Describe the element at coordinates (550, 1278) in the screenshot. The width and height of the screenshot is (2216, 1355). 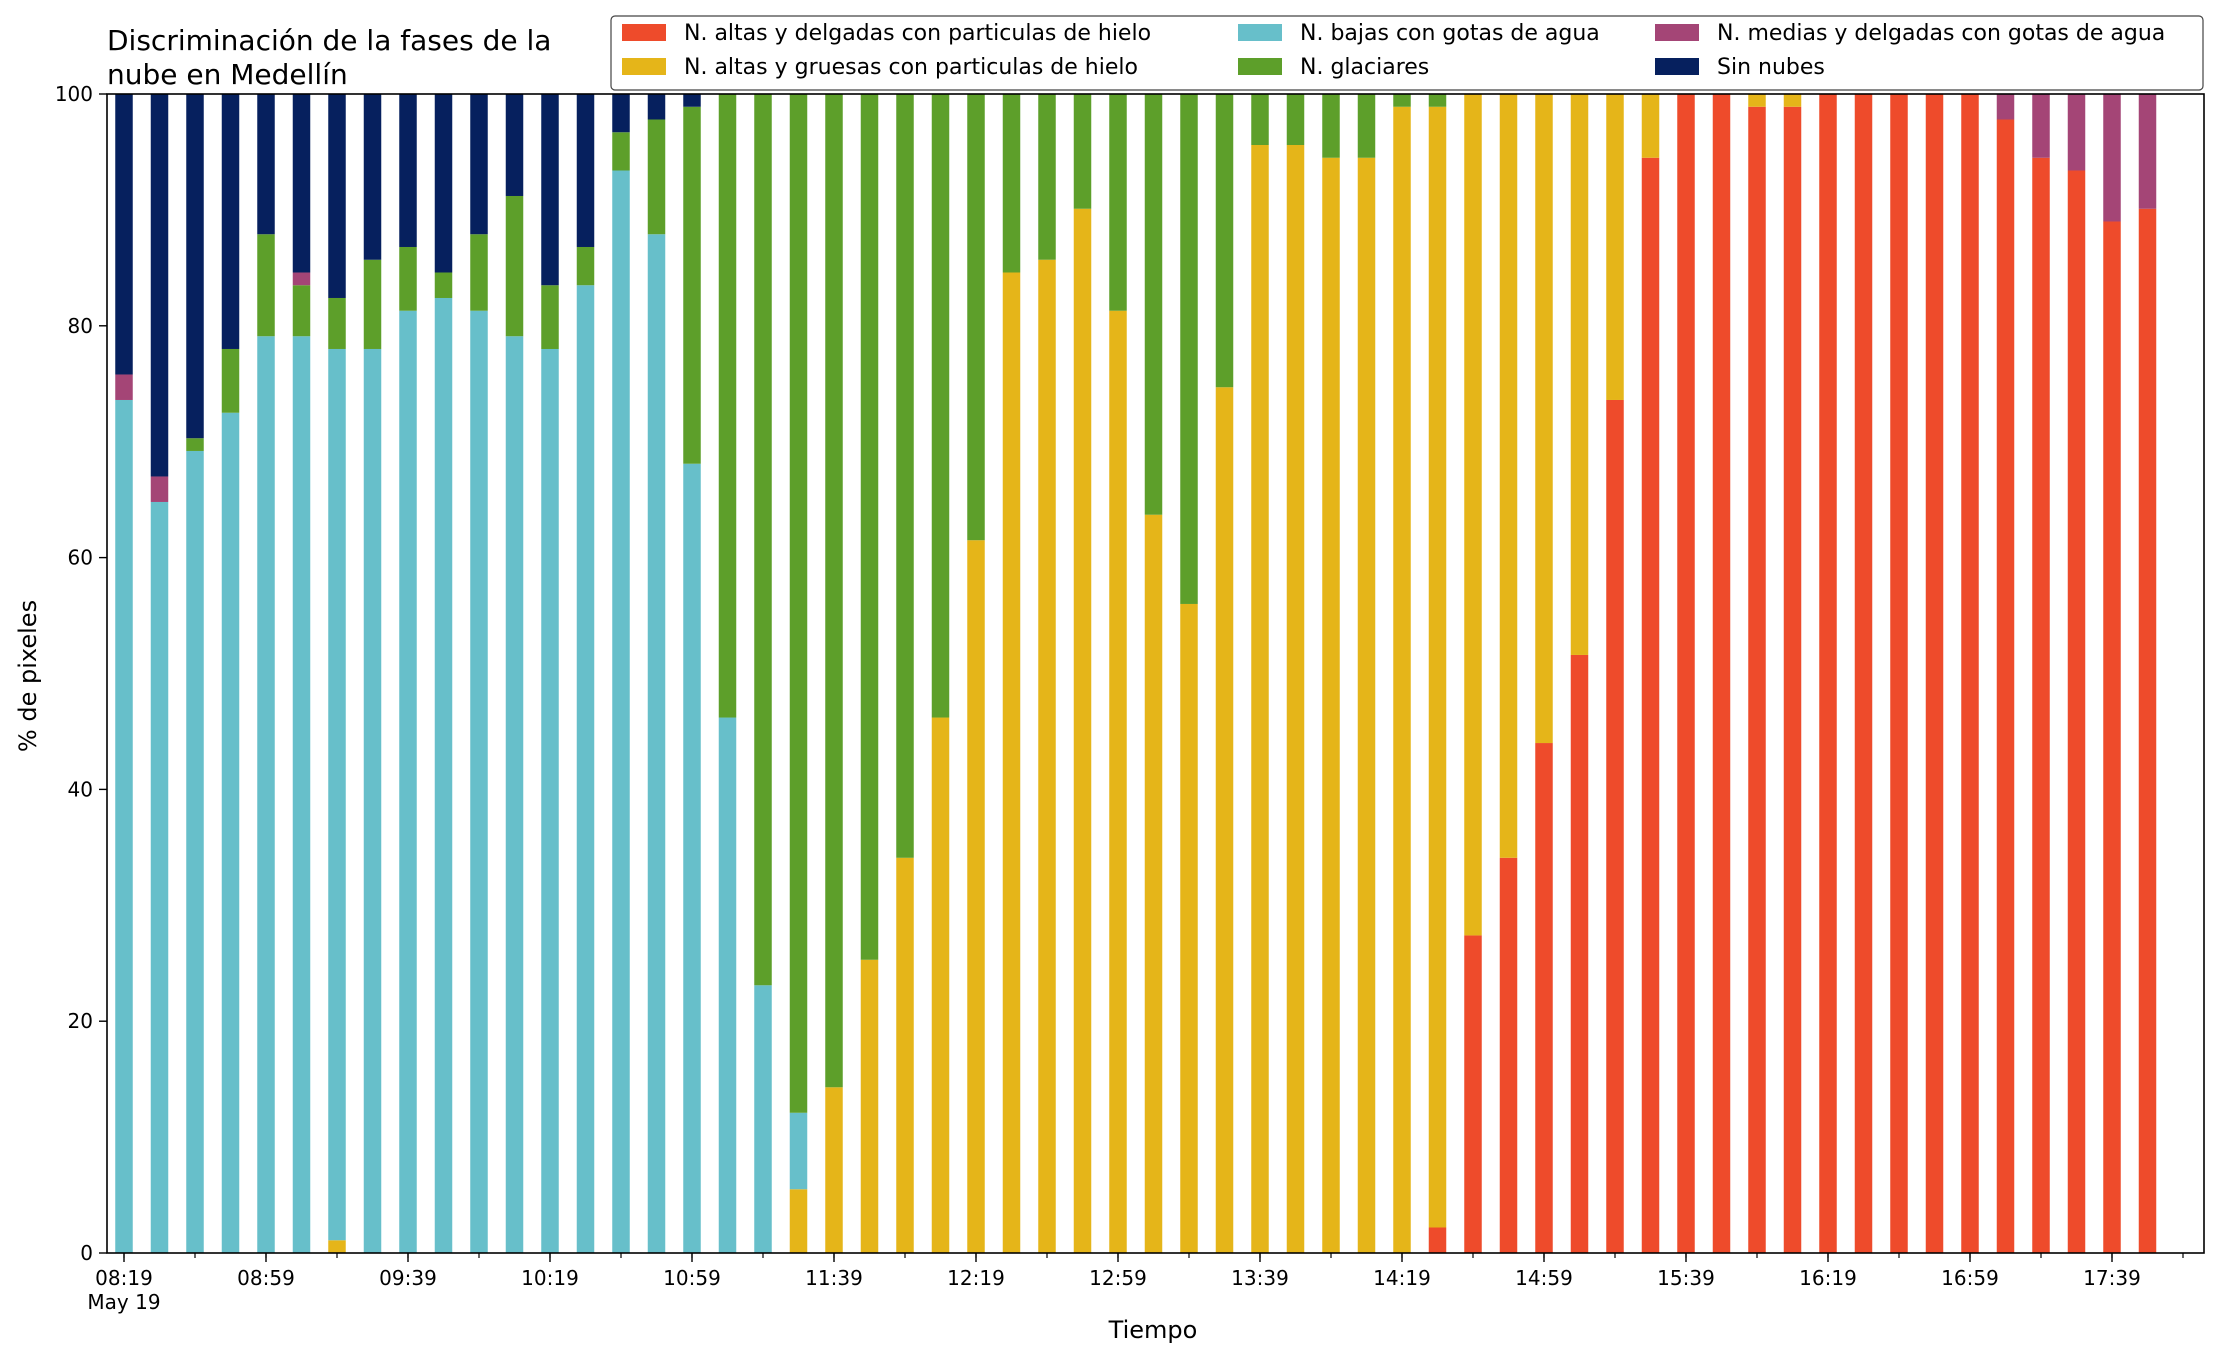
I see `x-tick-label: 10:19` at that location.